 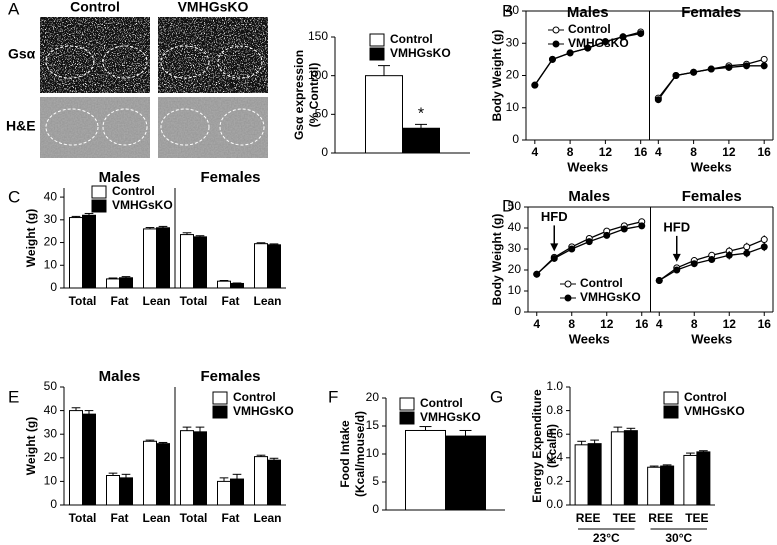 What do you see at coordinates (554, 433) in the screenshot?
I see `y-tick-label: 0.6` at bounding box center [554, 433].